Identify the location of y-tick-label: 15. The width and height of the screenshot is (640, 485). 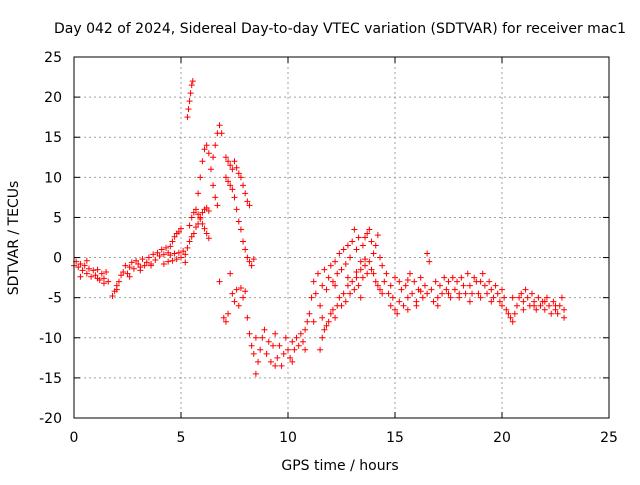
(53, 138).